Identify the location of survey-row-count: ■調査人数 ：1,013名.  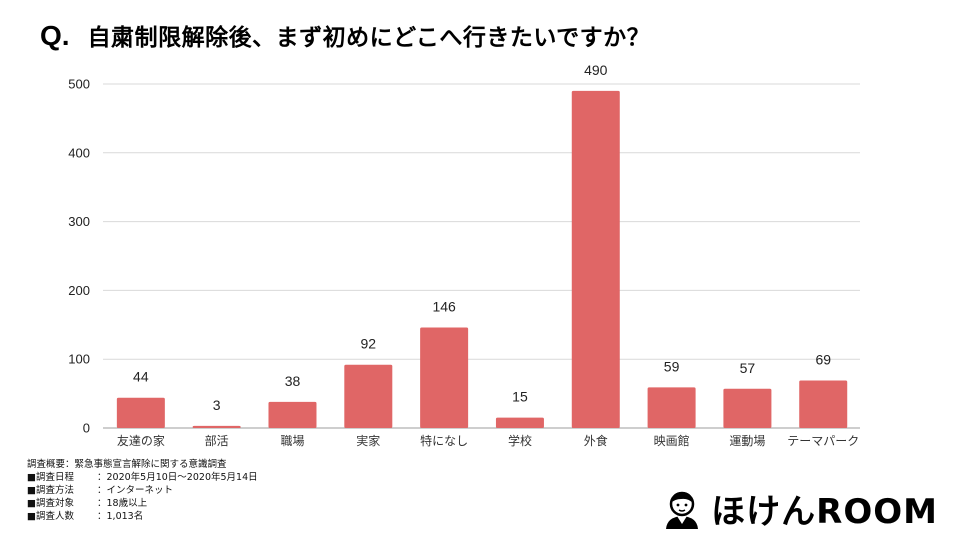
(142, 516).